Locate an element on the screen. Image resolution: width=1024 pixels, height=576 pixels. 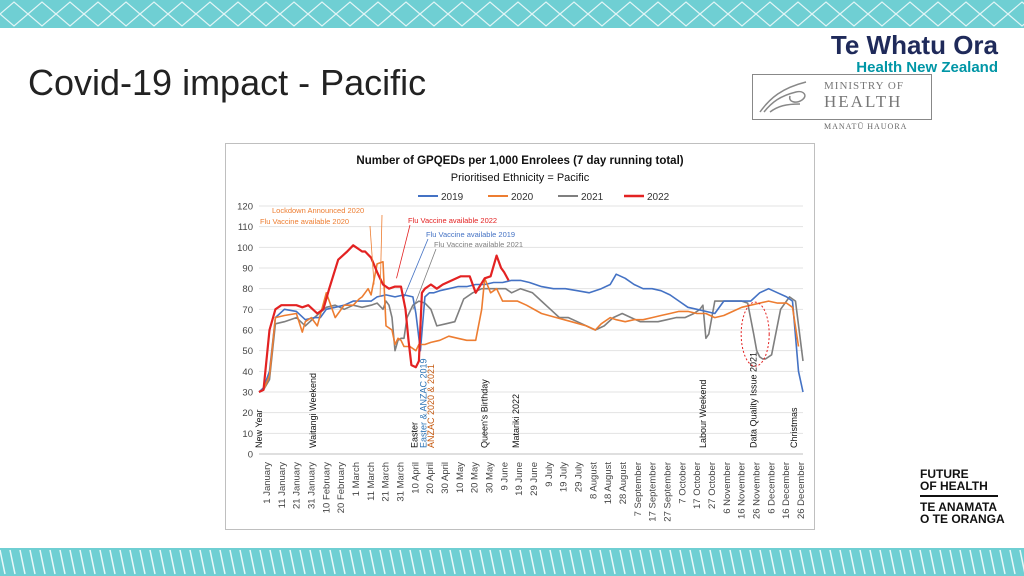
x-tick-label: 17 September is located at coordinates (653, 492).